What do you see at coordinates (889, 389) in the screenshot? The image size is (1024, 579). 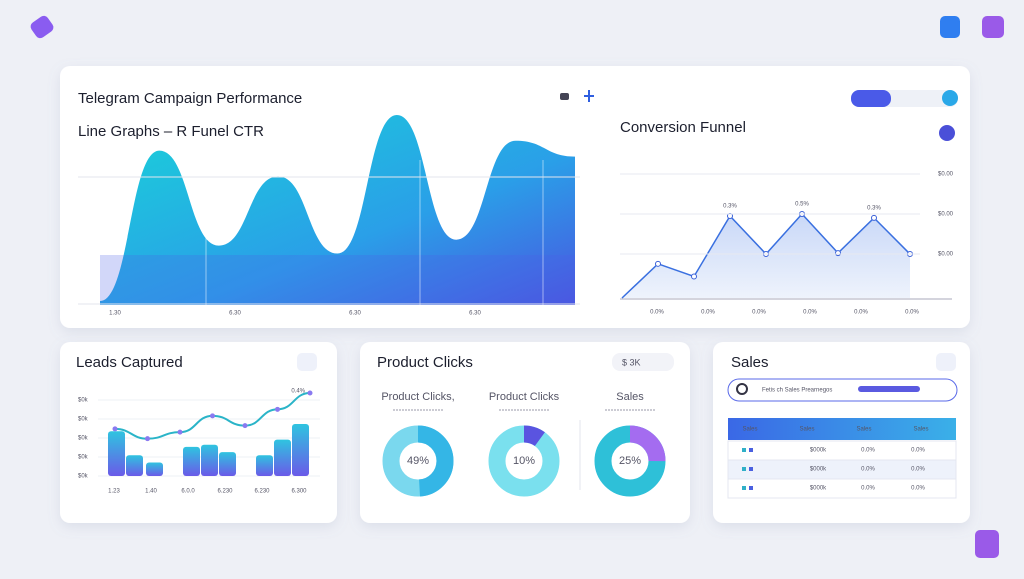 I see `search-progress` at bounding box center [889, 389].